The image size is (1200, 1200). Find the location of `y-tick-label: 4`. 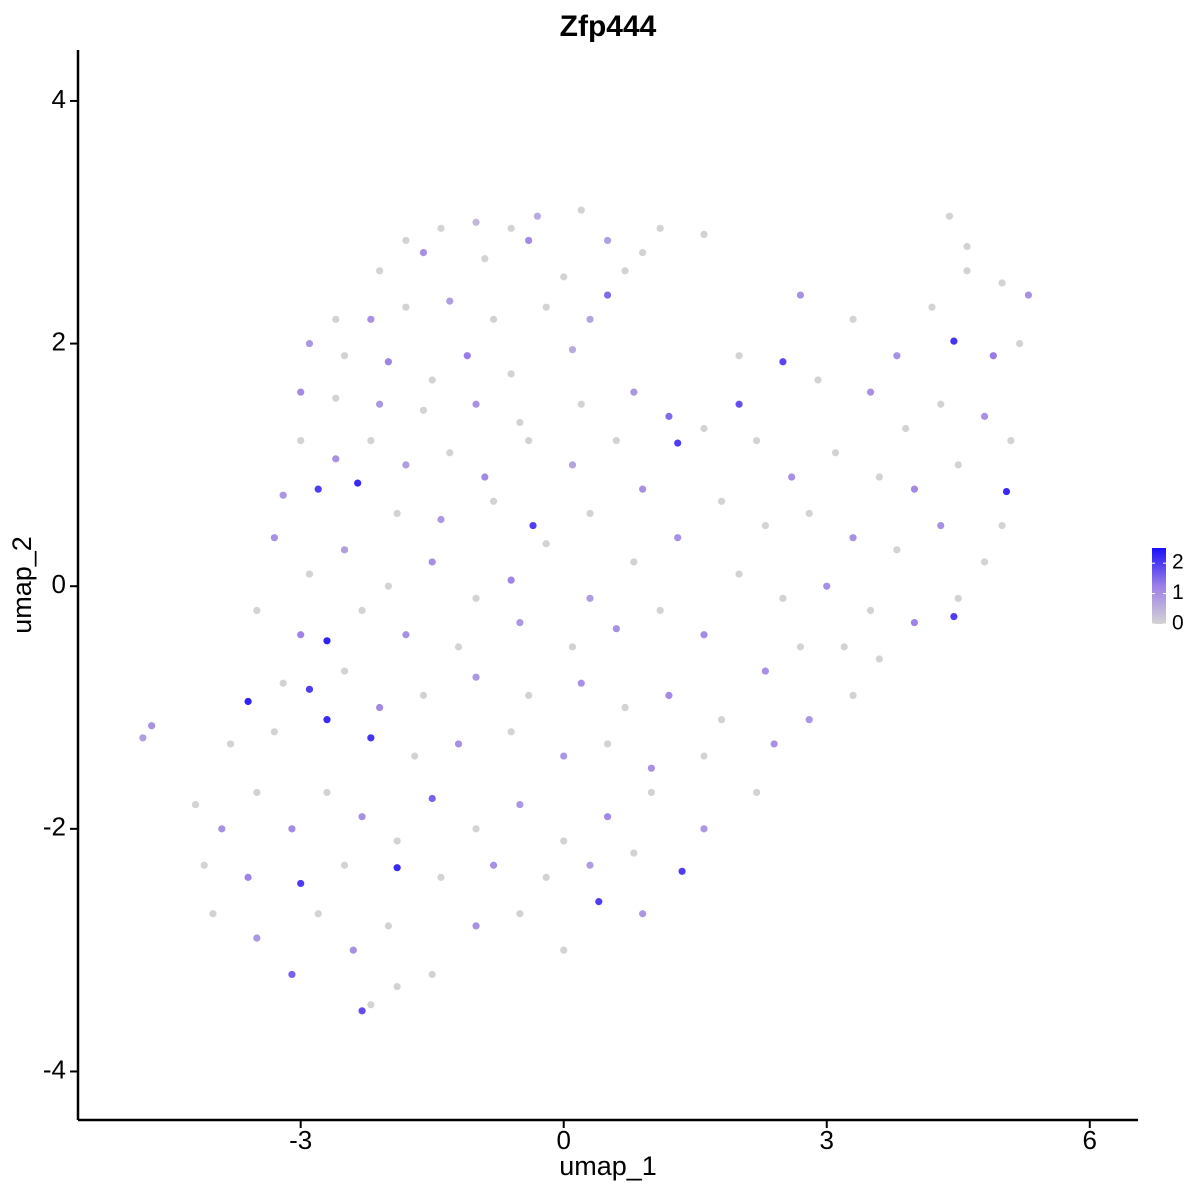

y-tick-label: 4 is located at coordinates (59, 99).